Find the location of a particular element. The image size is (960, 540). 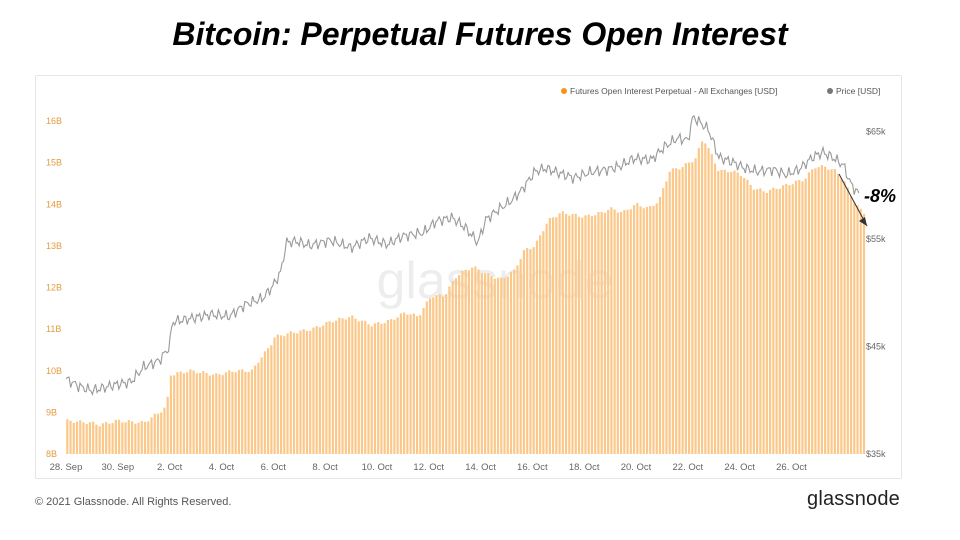

x-axis-tick-label: 12. Oct is located at coordinates (428, 467).